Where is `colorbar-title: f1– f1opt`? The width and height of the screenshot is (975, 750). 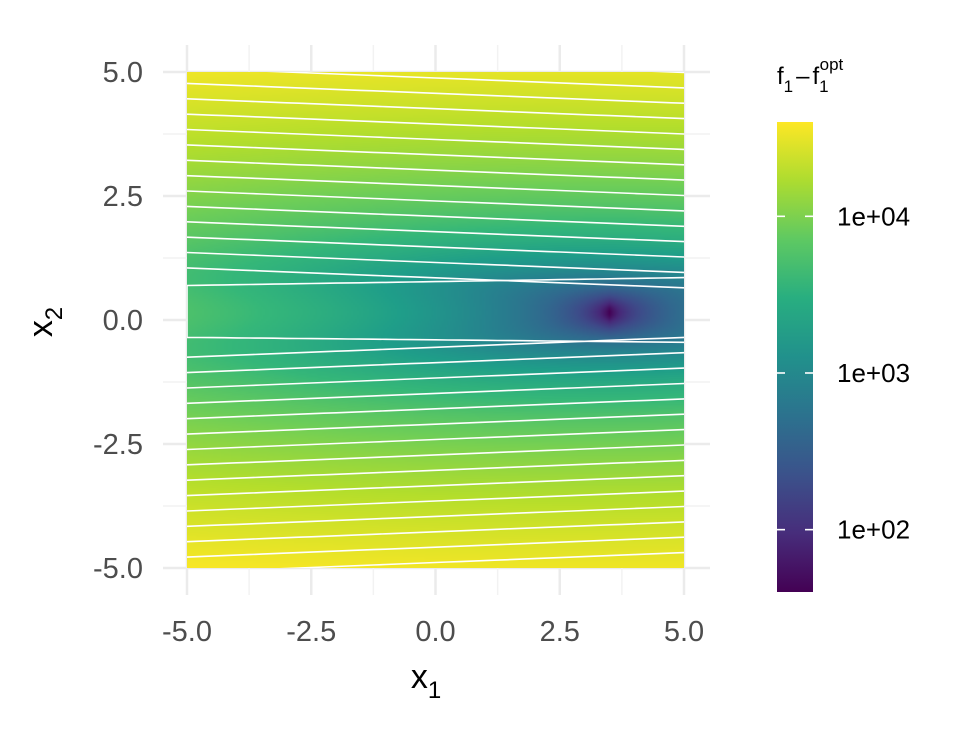
colorbar-title: f1– f1opt is located at coordinates (810, 75).